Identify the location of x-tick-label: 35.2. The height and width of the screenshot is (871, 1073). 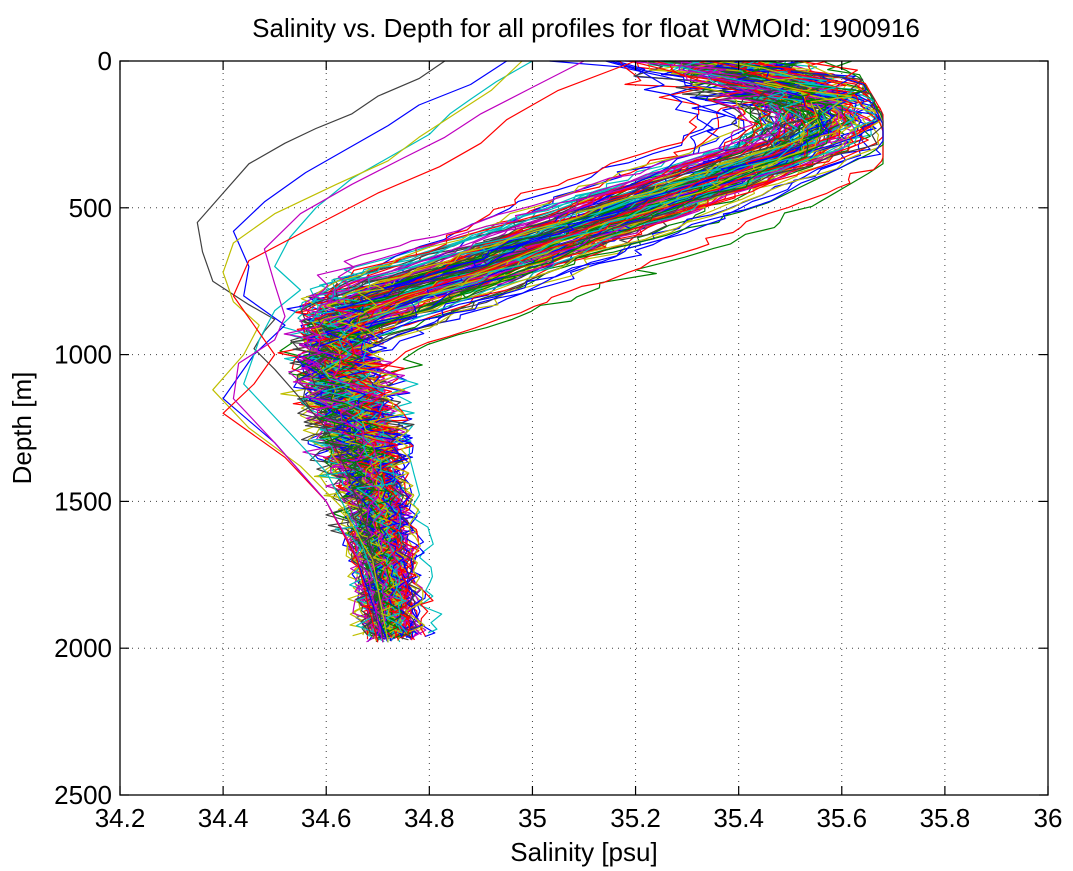
(635, 818).